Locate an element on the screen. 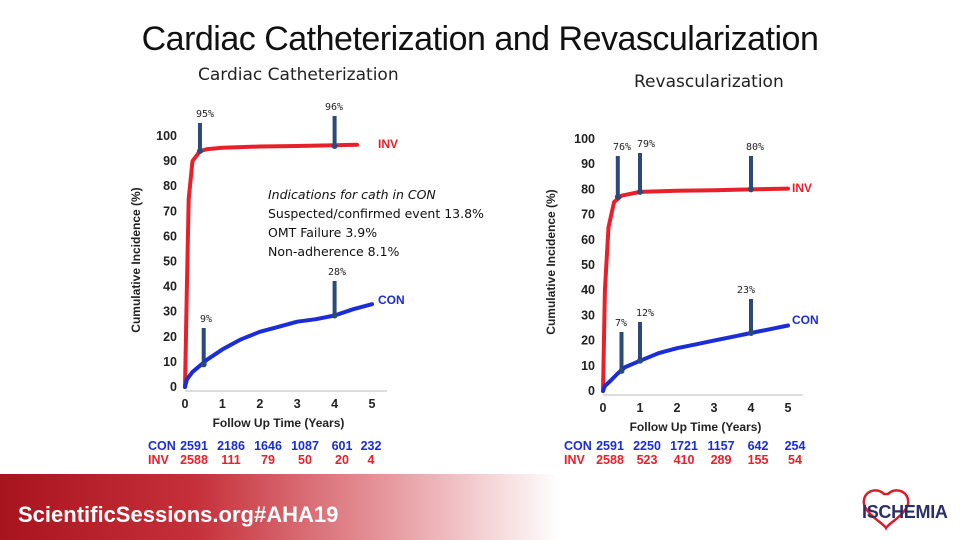  risk-value: 79 is located at coordinates (268, 460).